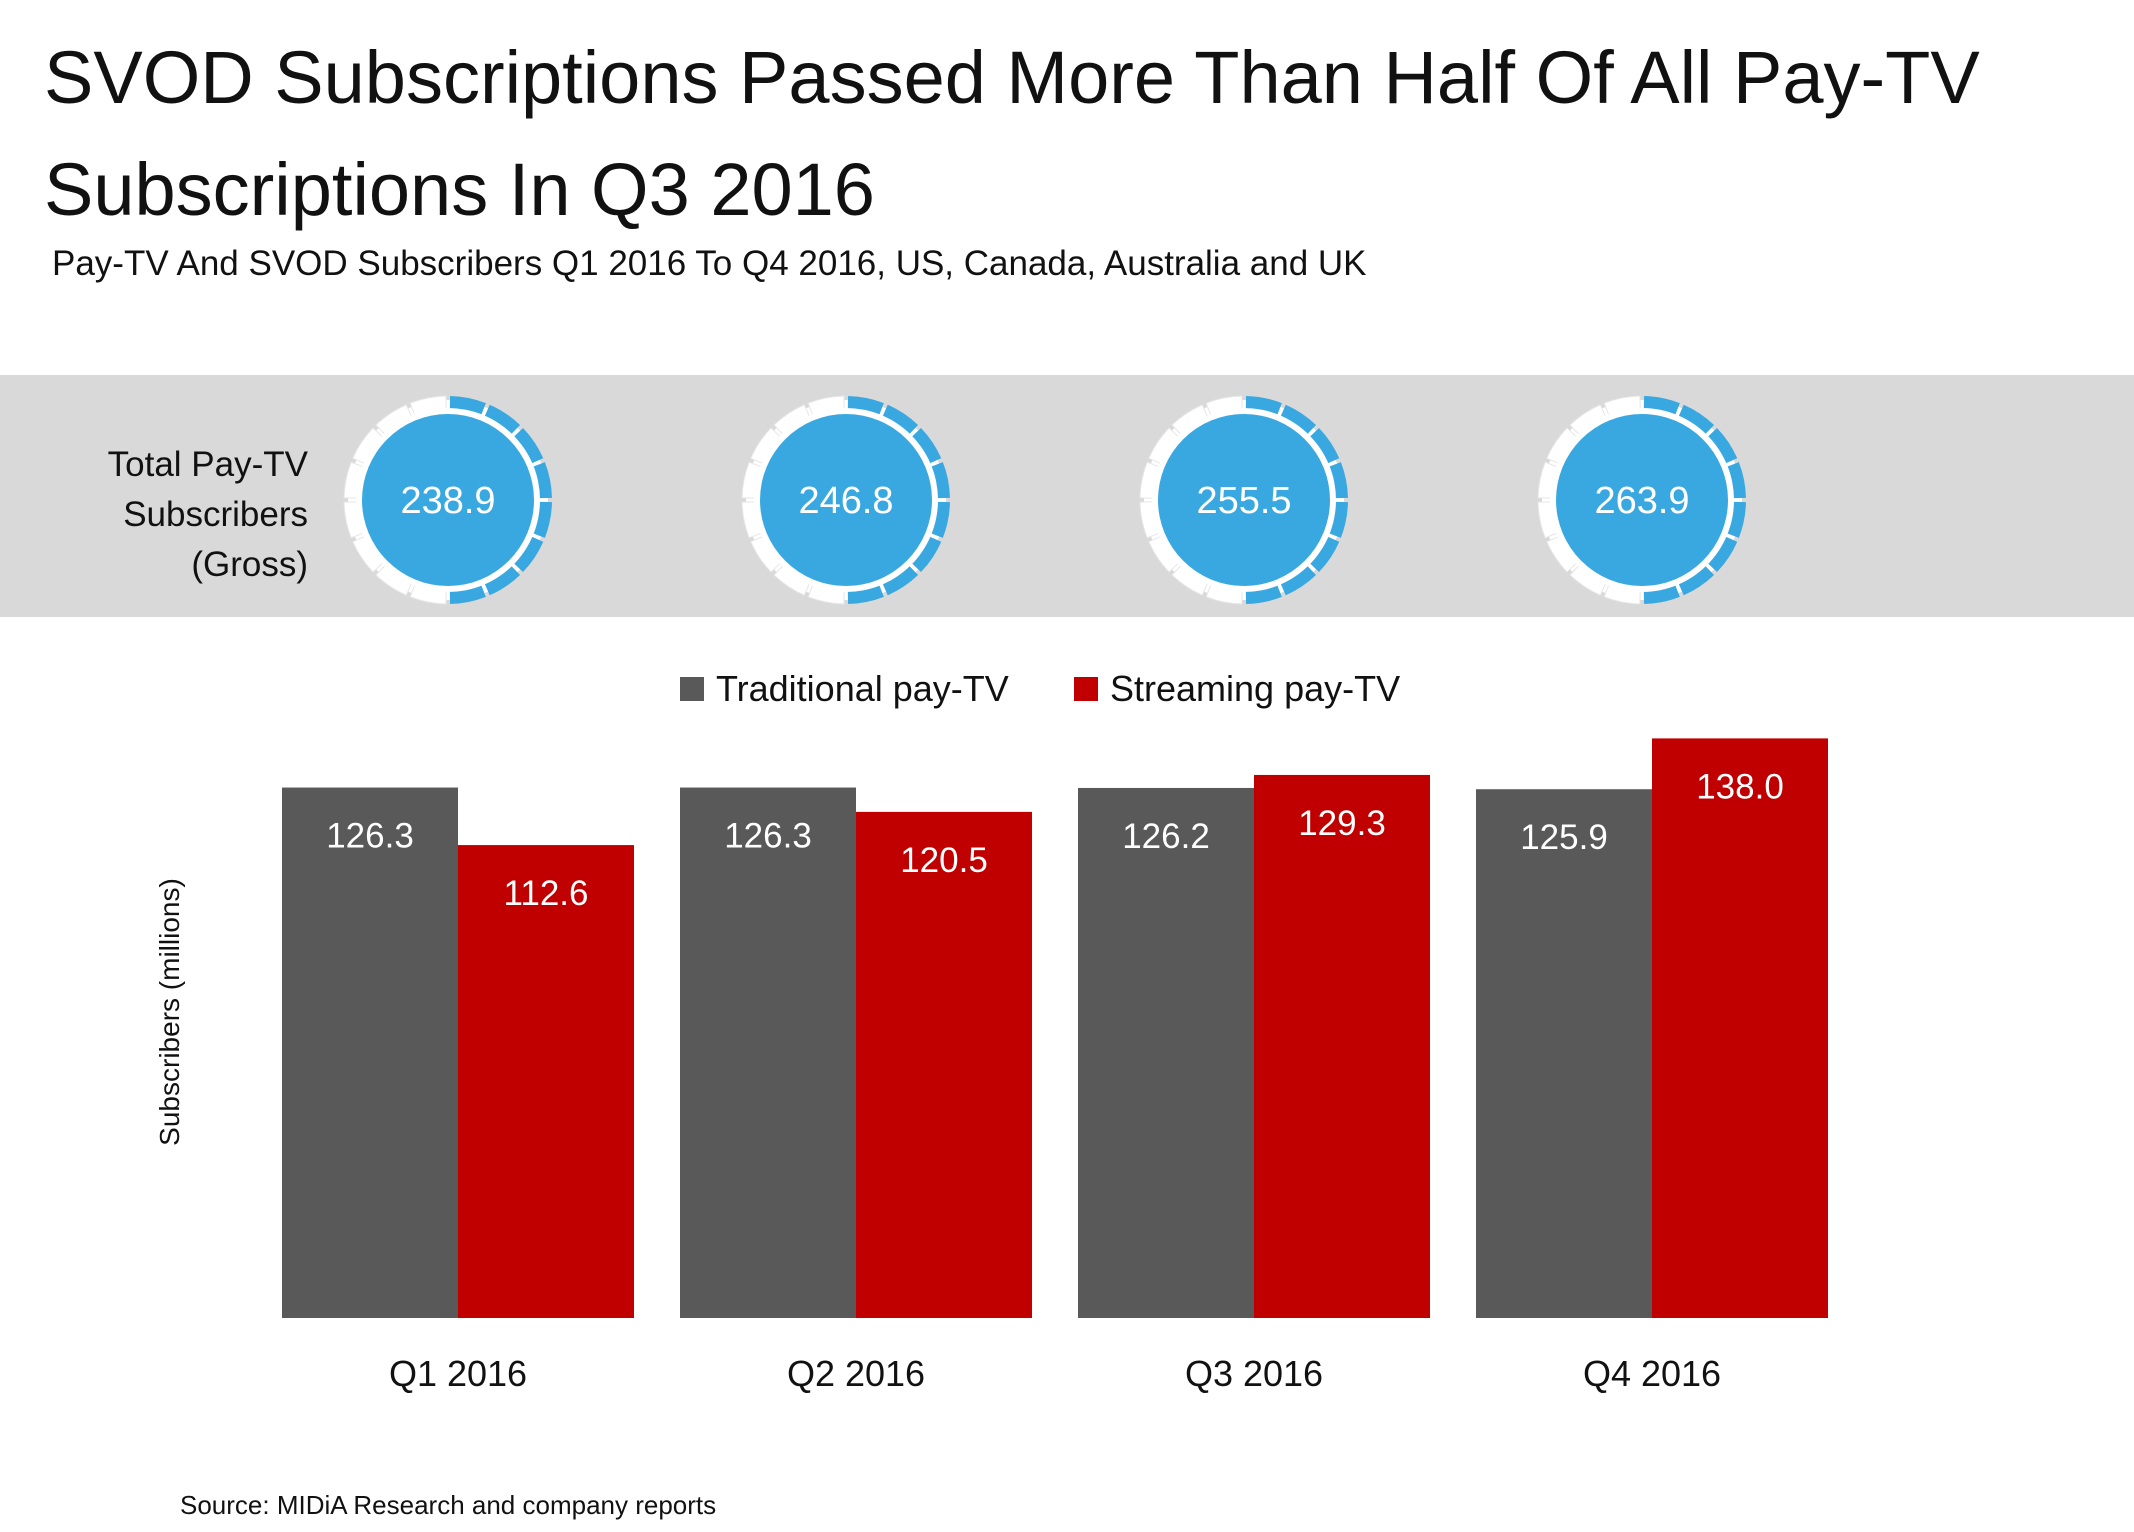 This screenshot has height=1532, width=2134. What do you see at coordinates (370, 836) in the screenshot?
I see `data-label-traditional-1: 126.3` at bounding box center [370, 836].